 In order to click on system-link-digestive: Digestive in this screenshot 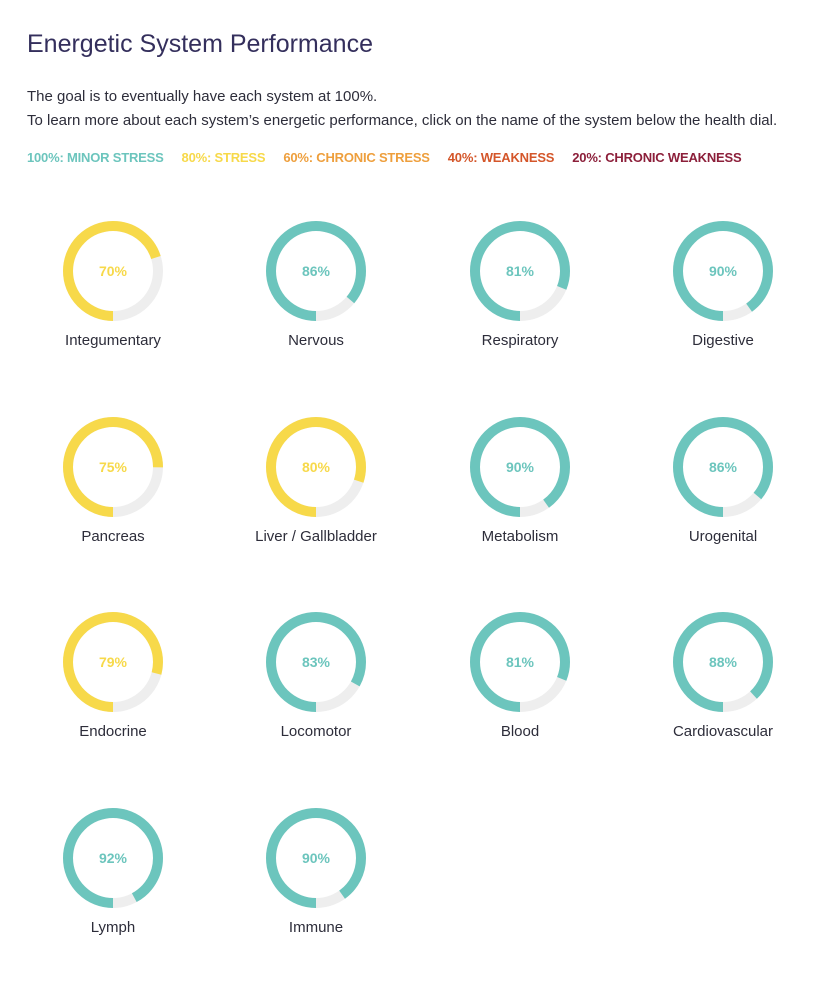, I will do `click(723, 340)`.